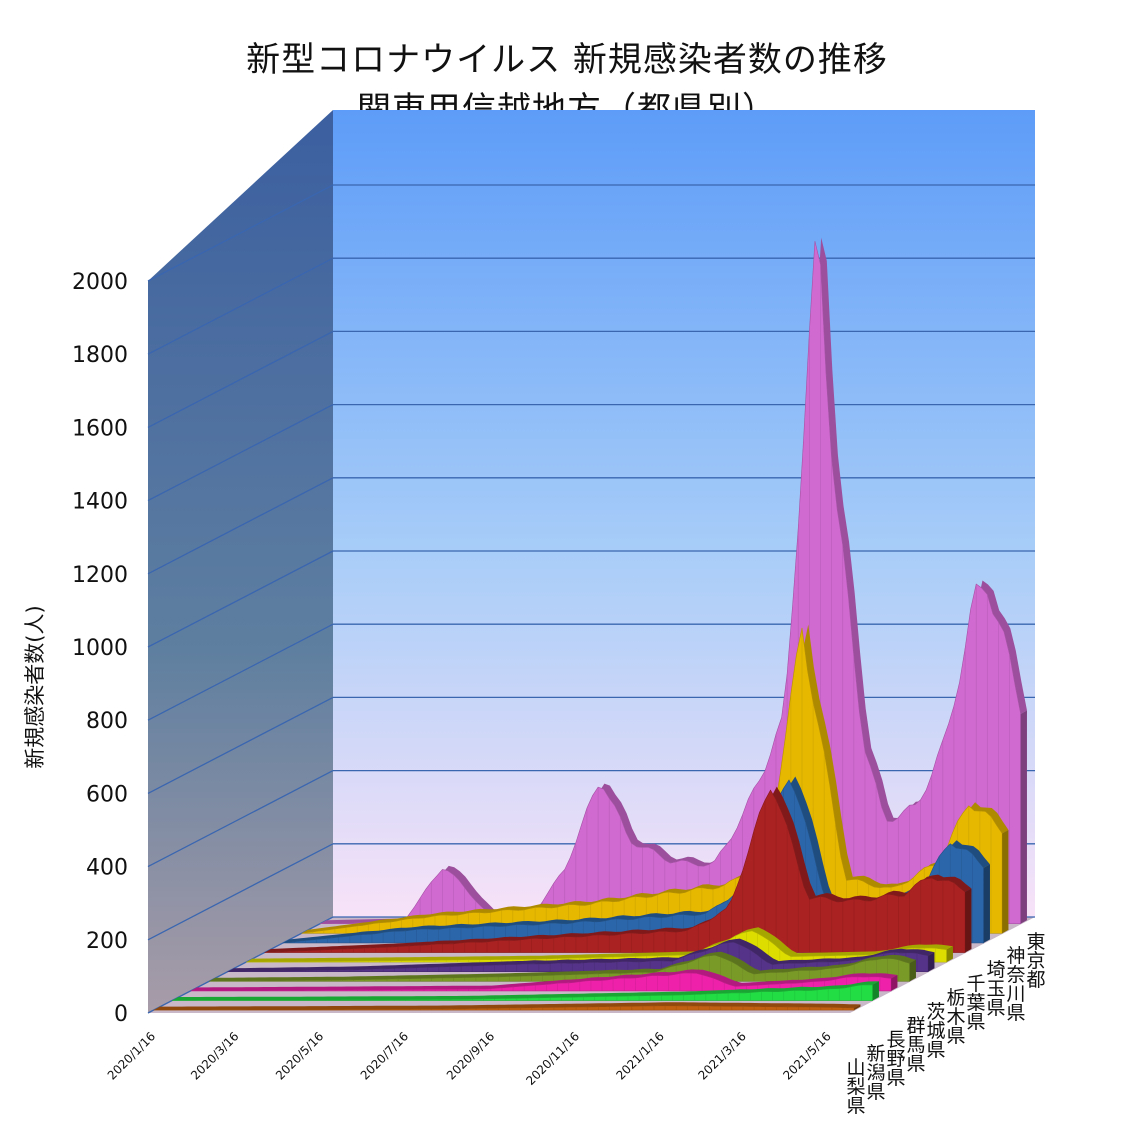  Describe the element at coordinates (131, 1055) in the screenshot. I see `x-tick-label: 2020/1/16` at that location.